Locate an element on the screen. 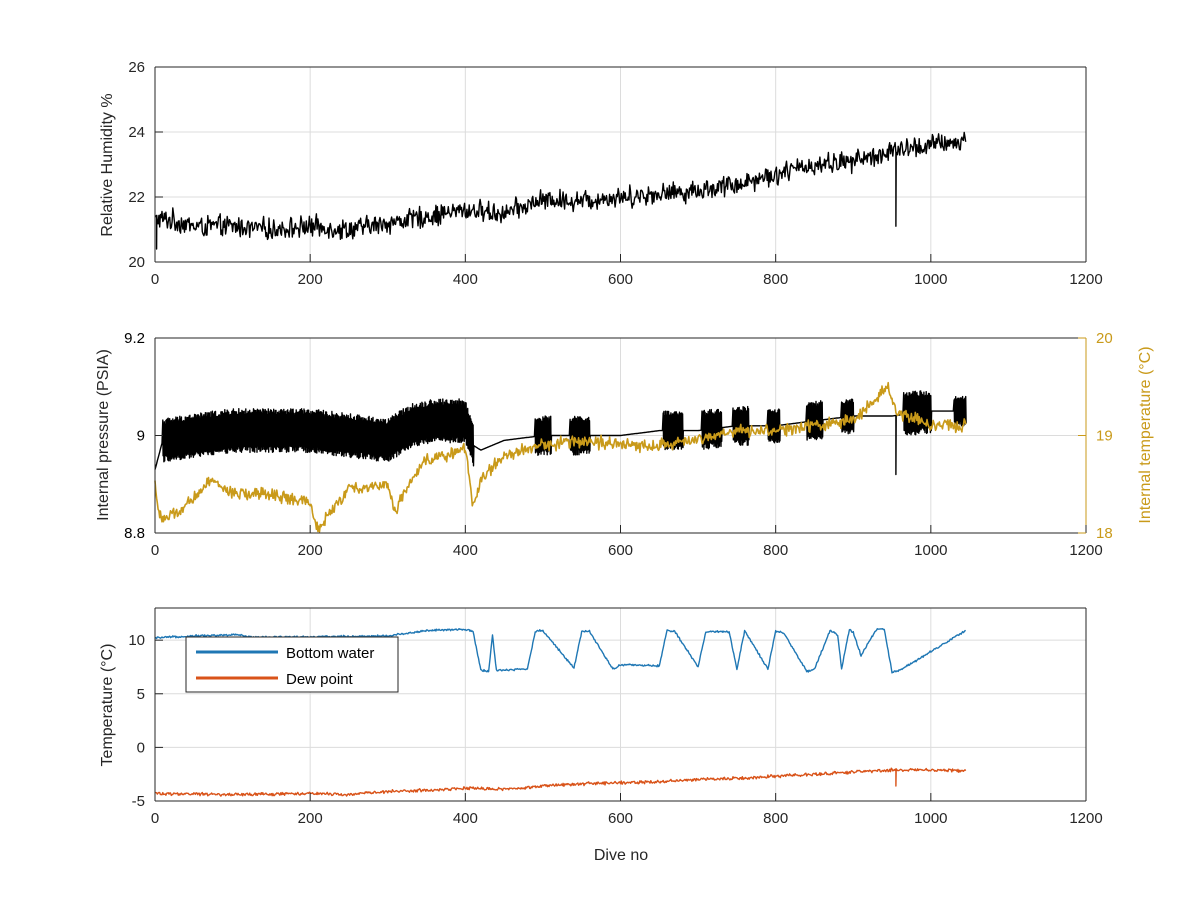  y-right-tick-label: 19 is located at coordinates (1104, 436).